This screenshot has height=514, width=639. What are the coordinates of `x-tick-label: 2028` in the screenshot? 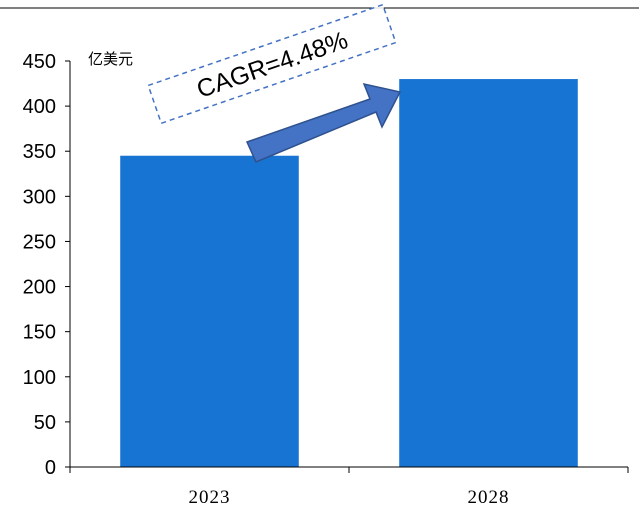 It's located at (489, 497).